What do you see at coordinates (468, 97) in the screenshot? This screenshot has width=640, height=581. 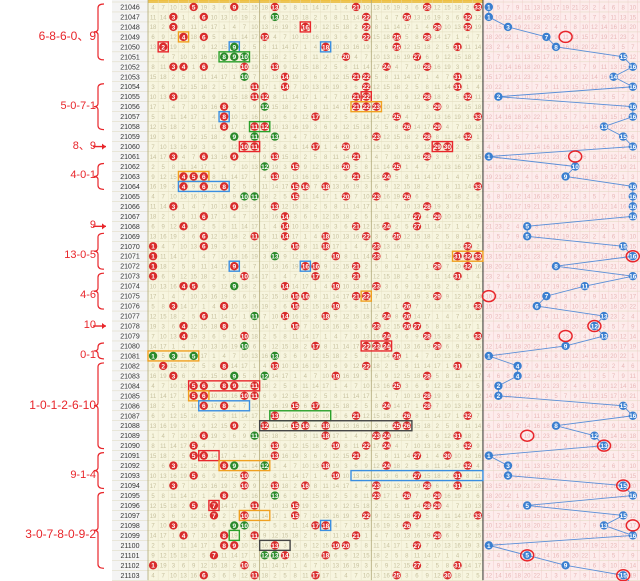 I see `red-ball-number: 32` at bounding box center [468, 97].